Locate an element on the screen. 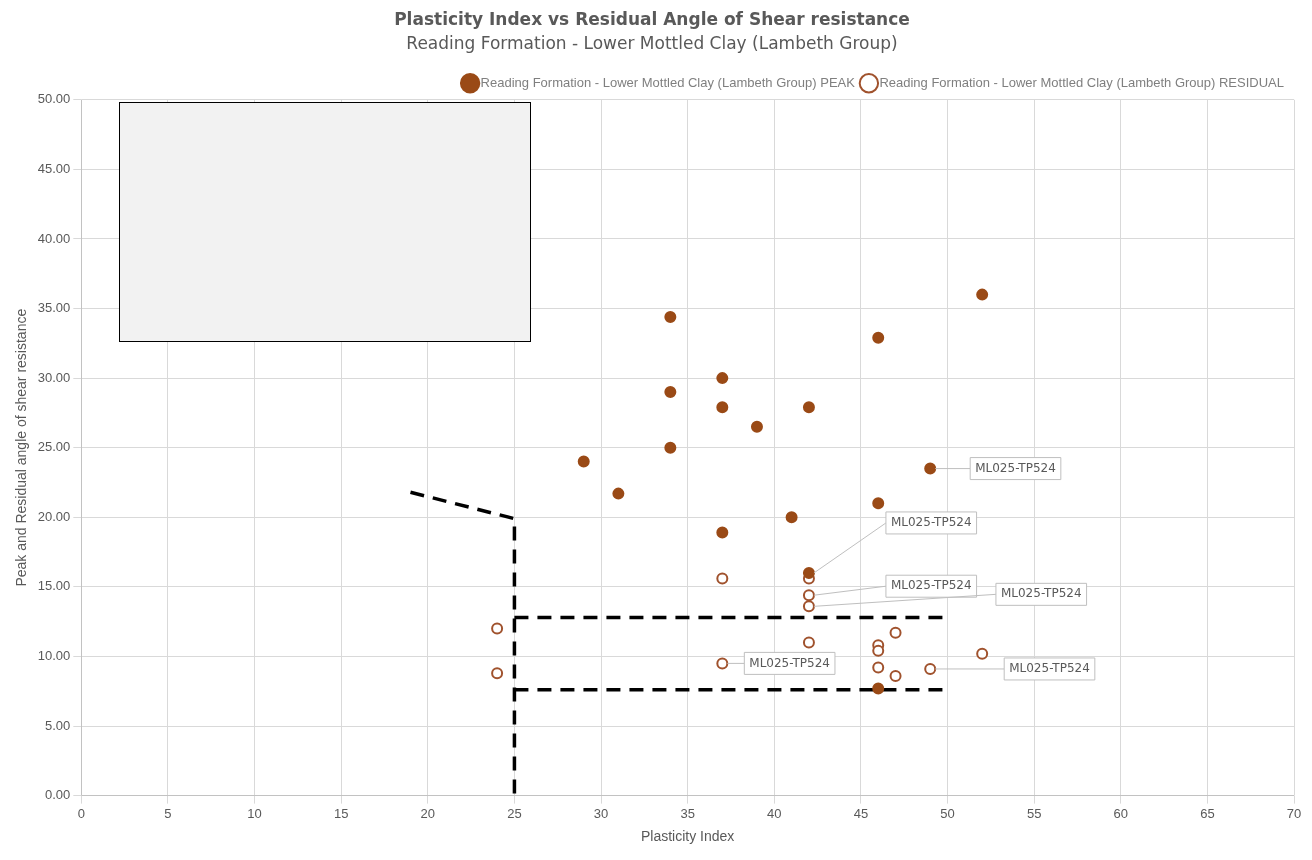 The width and height of the screenshot is (1312, 860). x-tick-label: 35 is located at coordinates (687, 813).